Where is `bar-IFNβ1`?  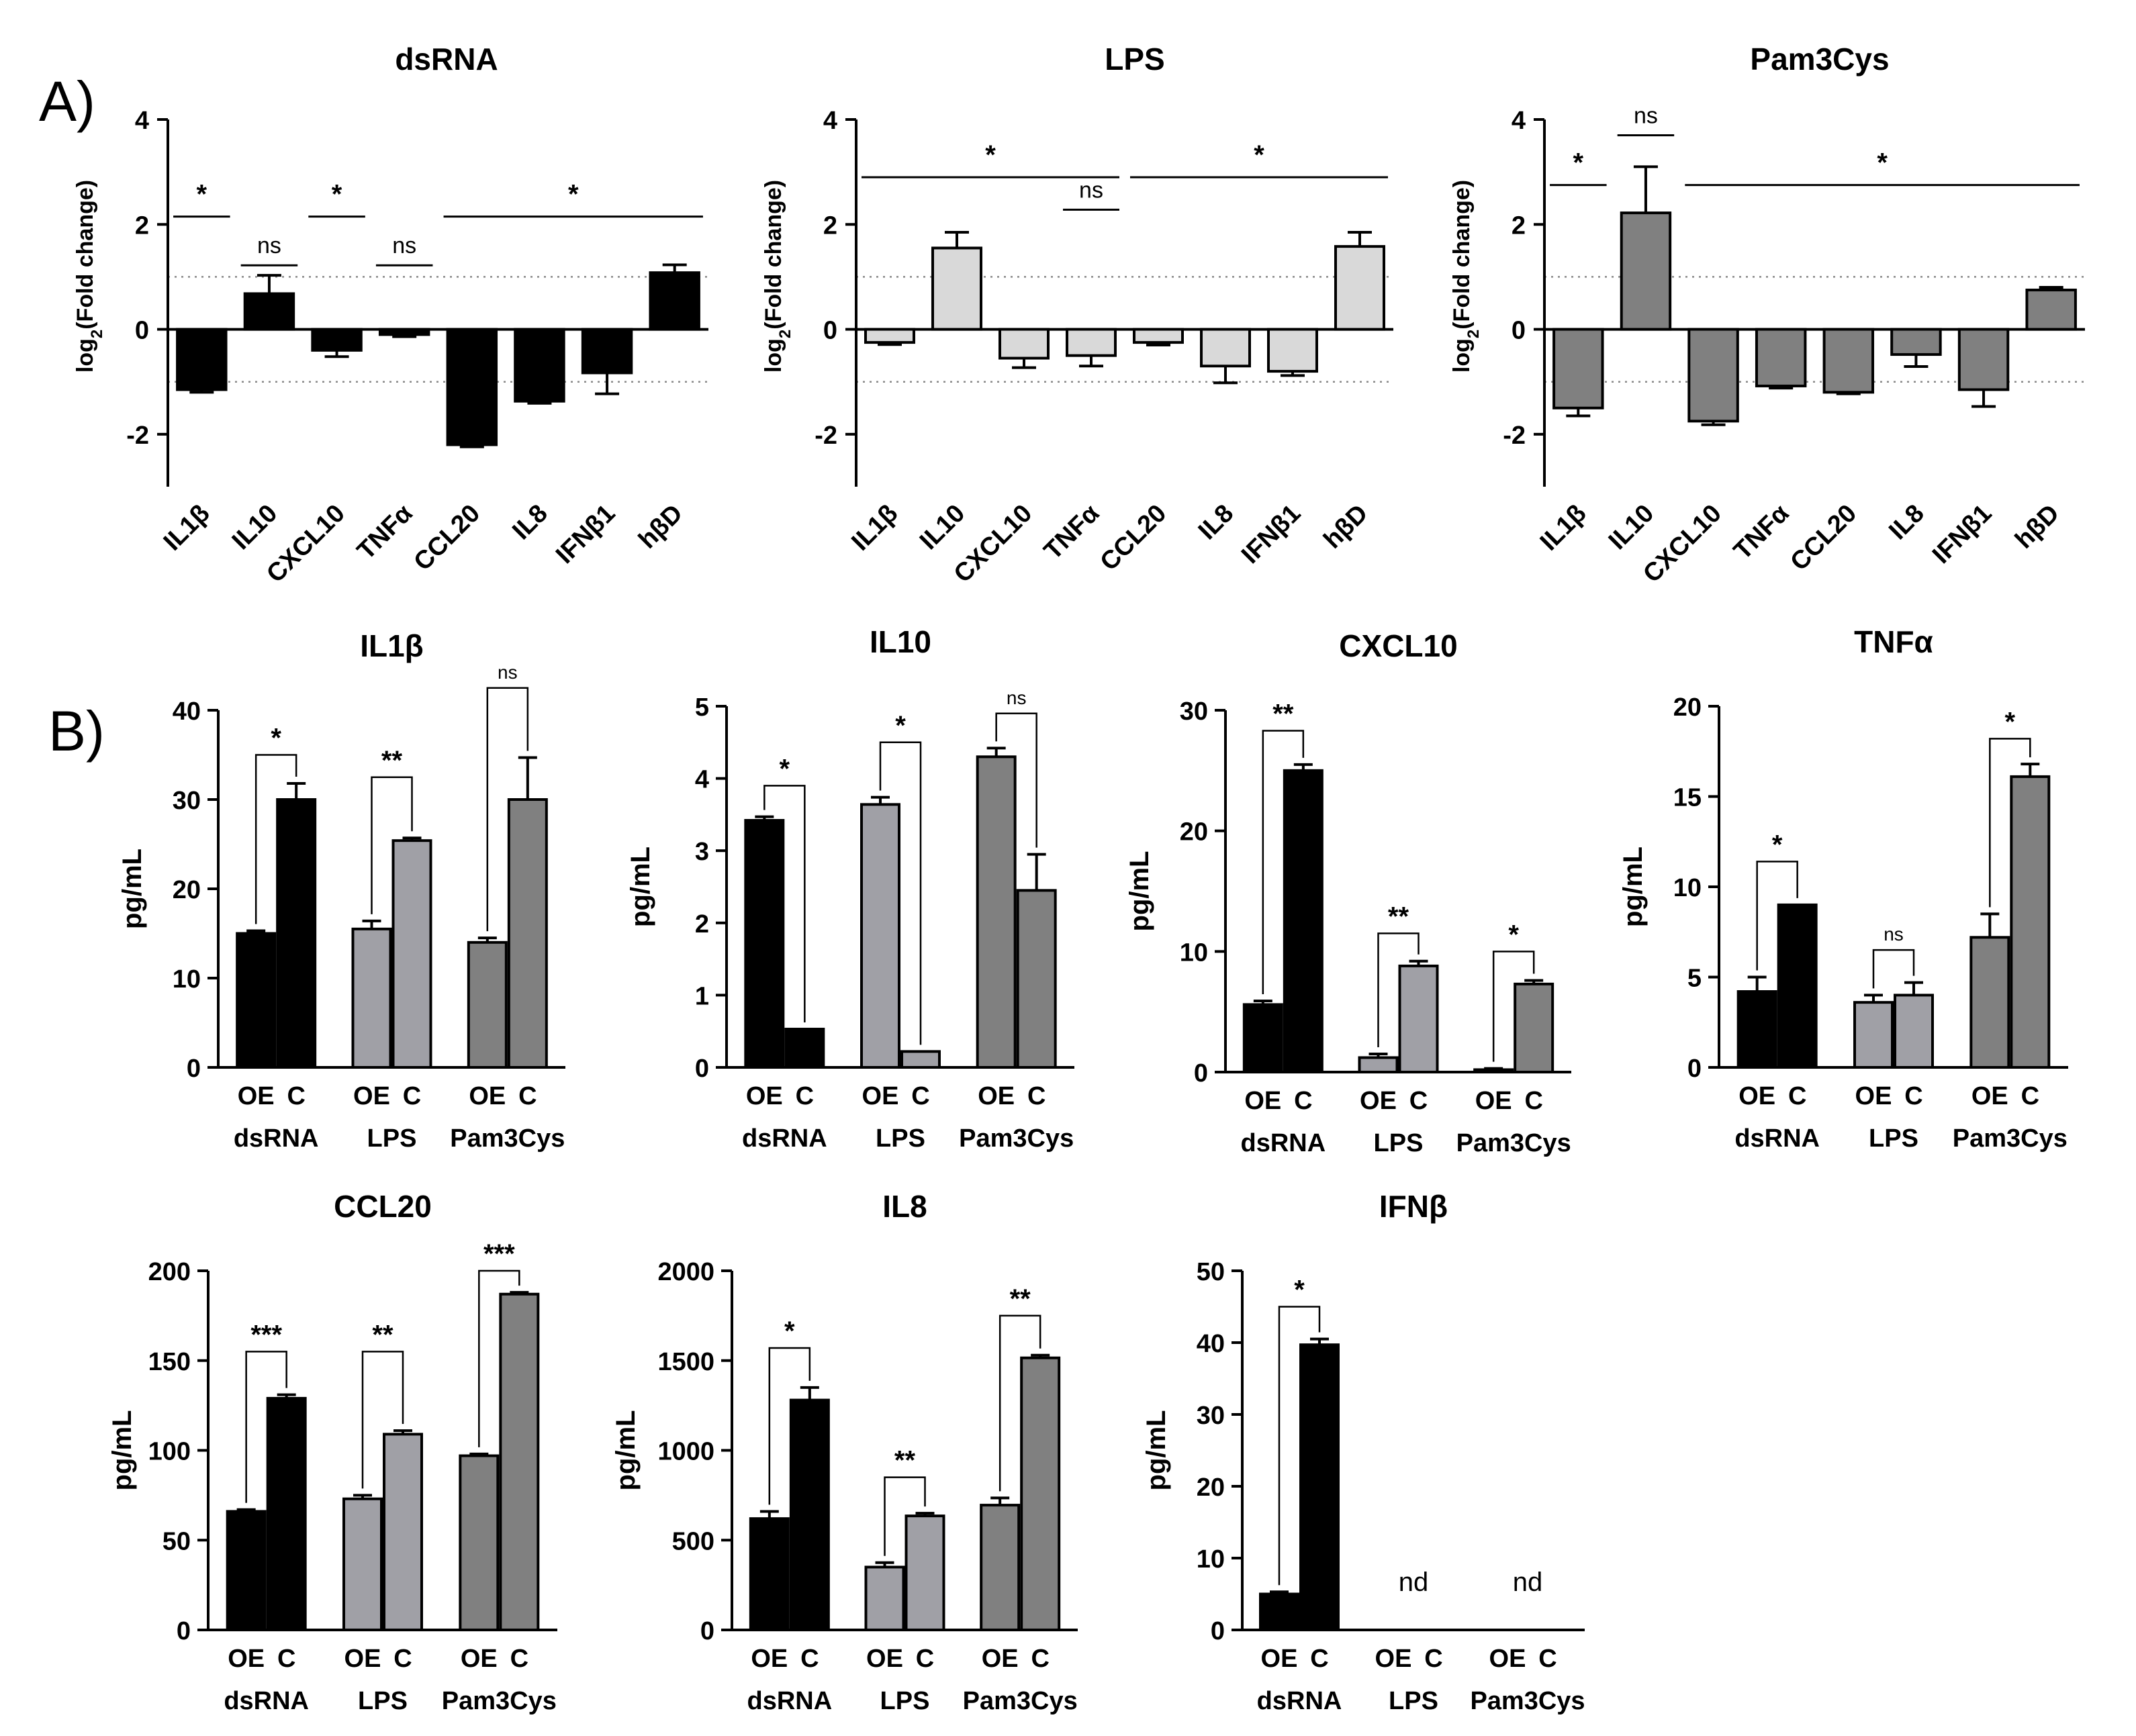
bar-IFNβ1 is located at coordinates (1292, 351).